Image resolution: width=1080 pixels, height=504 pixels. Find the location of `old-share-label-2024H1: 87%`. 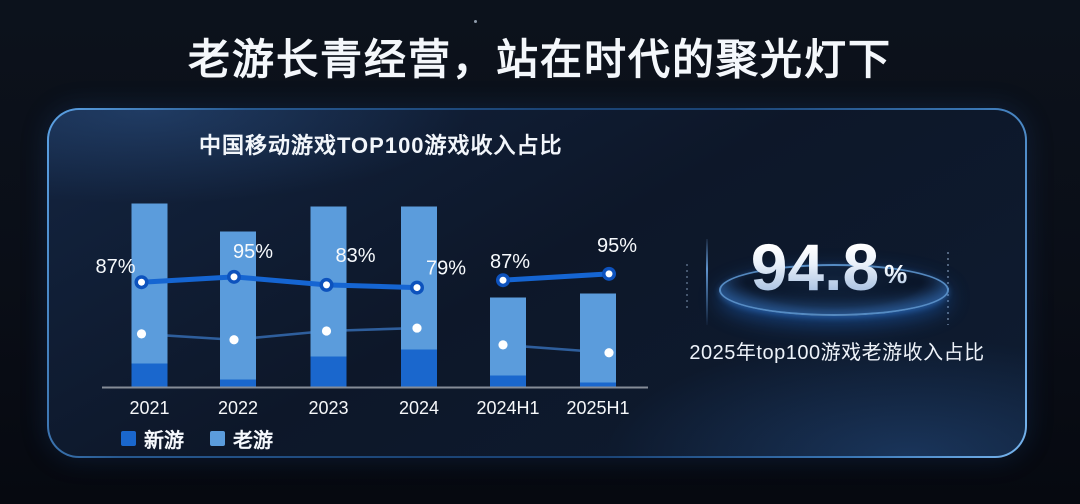

old-share-label-2024H1: 87% is located at coordinates (510, 262).